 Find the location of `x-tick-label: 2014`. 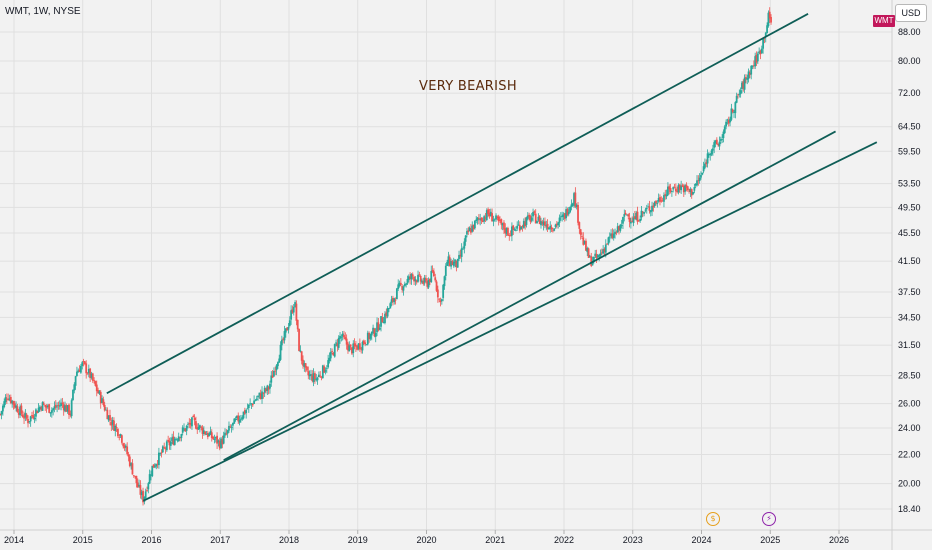

x-tick-label: 2014 is located at coordinates (14, 540).